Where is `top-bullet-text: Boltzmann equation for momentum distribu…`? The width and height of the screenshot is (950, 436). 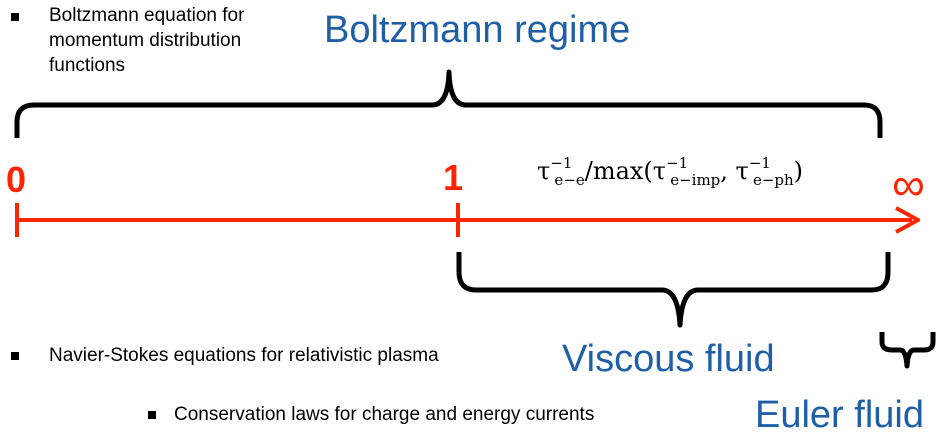
top-bullet-text: Boltzmann equation for momentum distribu… is located at coordinates (146, 40).